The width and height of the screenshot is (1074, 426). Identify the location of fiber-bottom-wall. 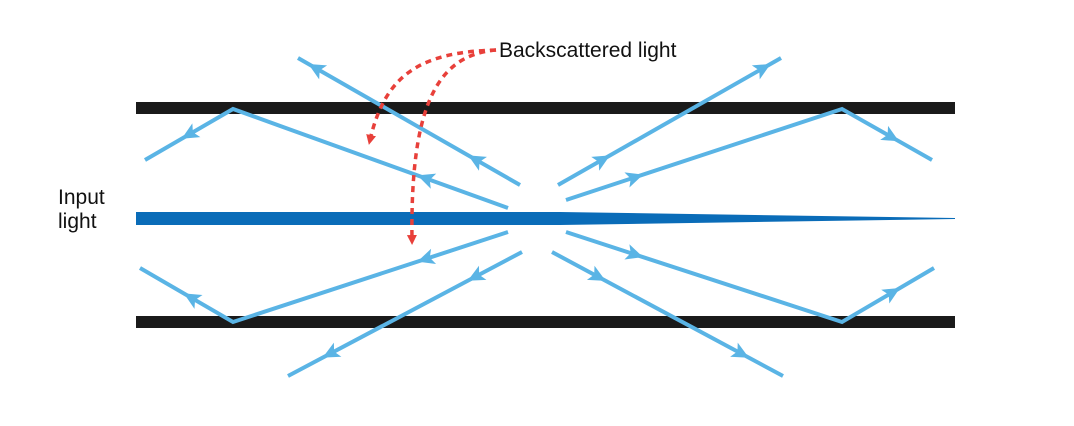
(545, 322).